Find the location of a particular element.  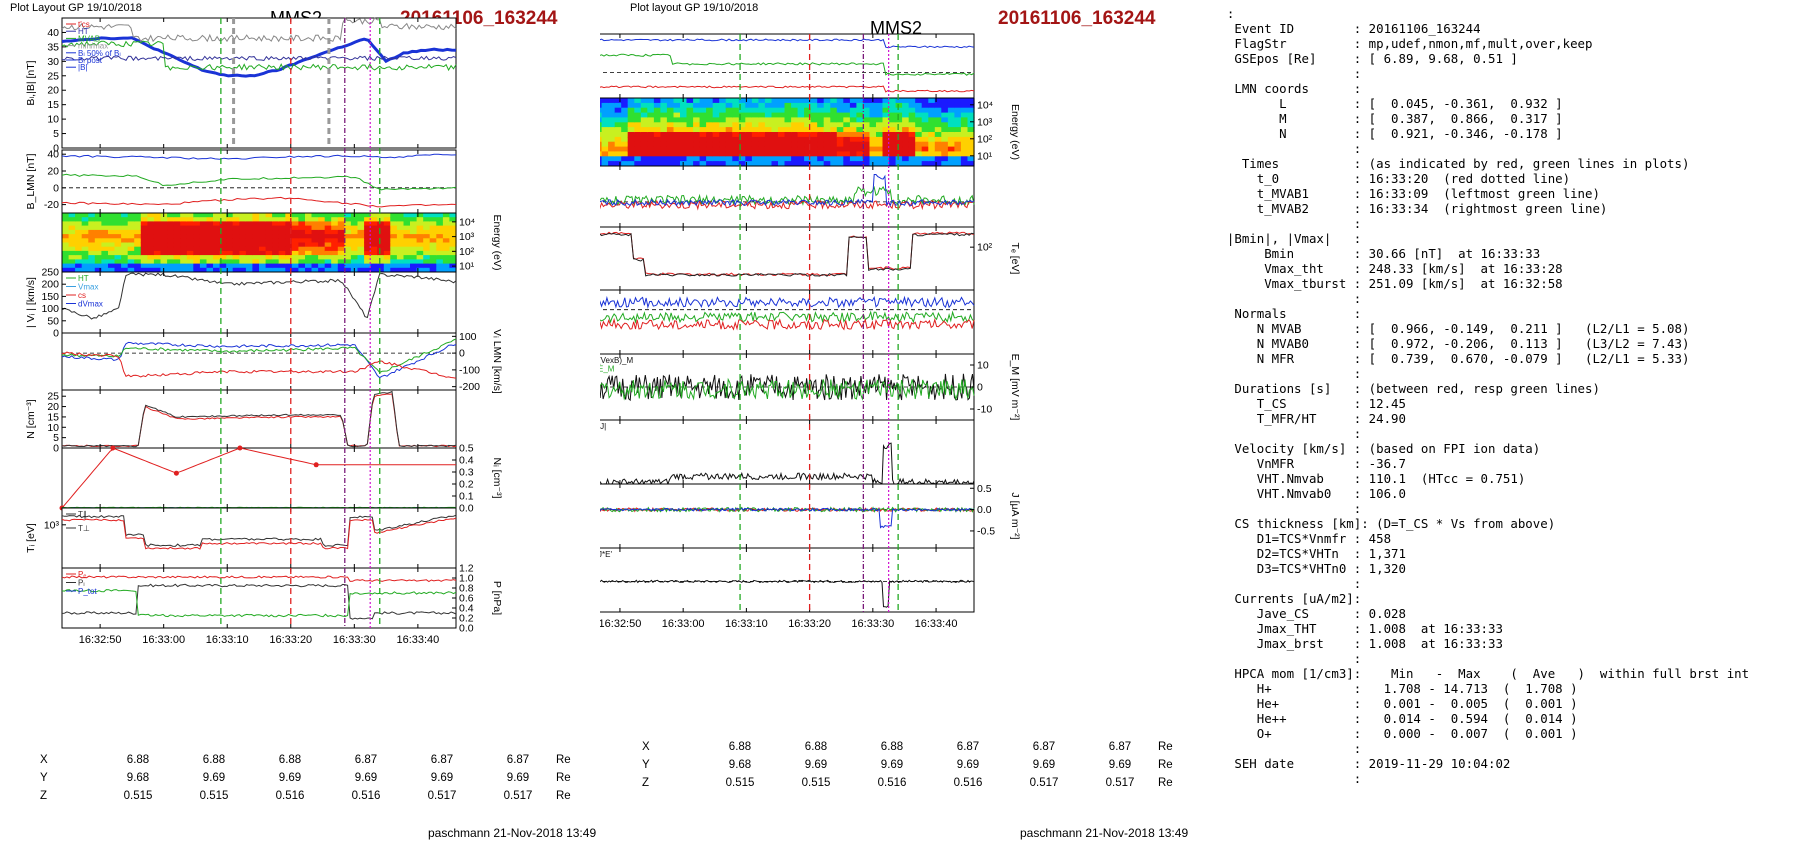

legend-entry: |B| is located at coordinates (83, 67).